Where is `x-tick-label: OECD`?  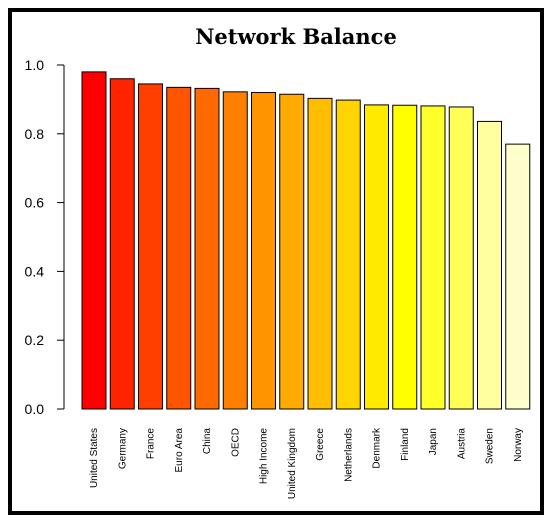 x-tick-label: OECD is located at coordinates (235, 442).